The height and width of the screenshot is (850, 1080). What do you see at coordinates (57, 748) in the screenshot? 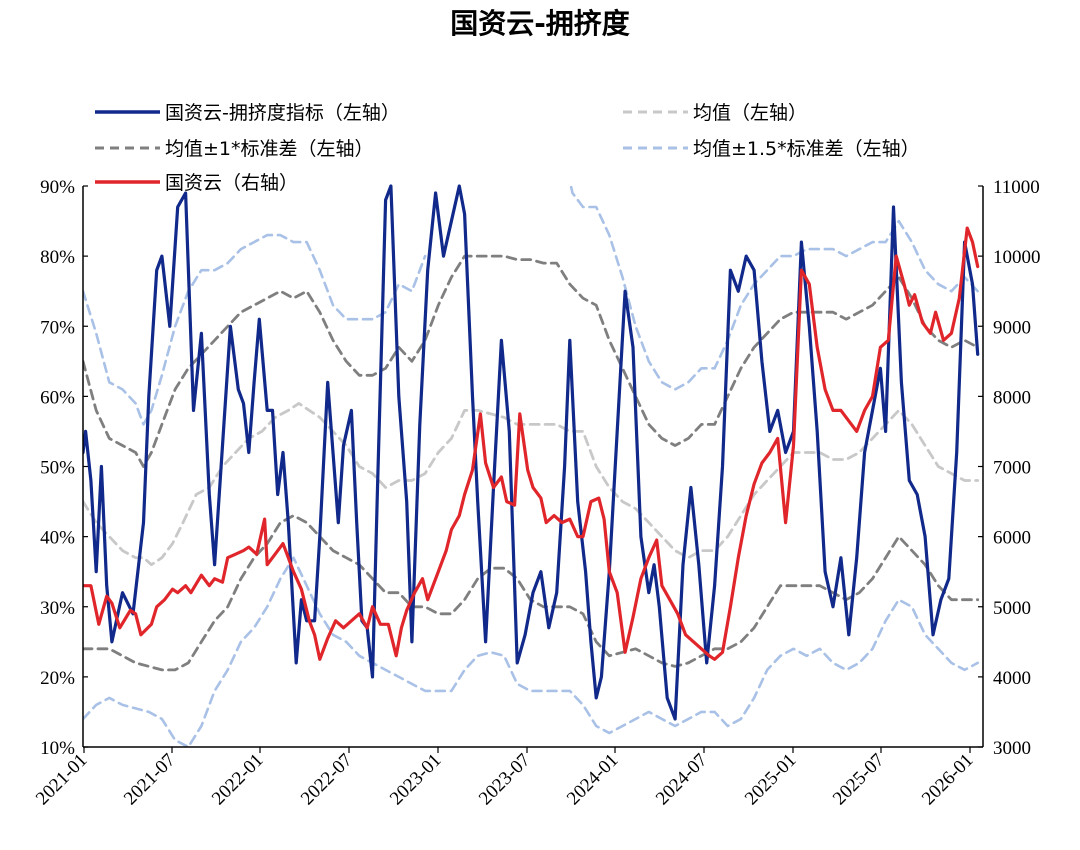
I see `left-tick-label: 10%` at bounding box center [57, 748].